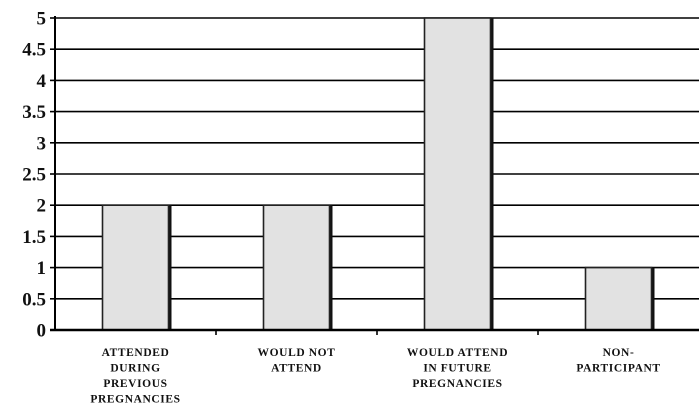 This screenshot has width=699, height=418. Describe the element at coordinates (34, 112) in the screenshot. I see `y-tick-label: 3.5` at that location.